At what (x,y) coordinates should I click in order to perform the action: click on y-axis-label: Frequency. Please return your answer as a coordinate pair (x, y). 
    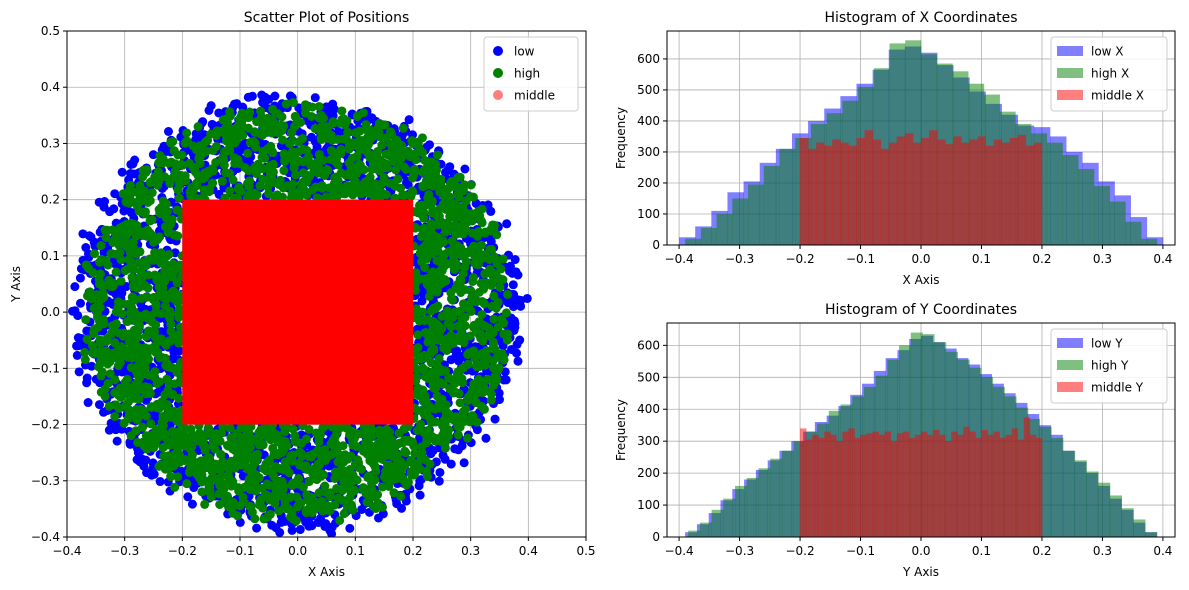
    Looking at the image, I should click on (621, 430).